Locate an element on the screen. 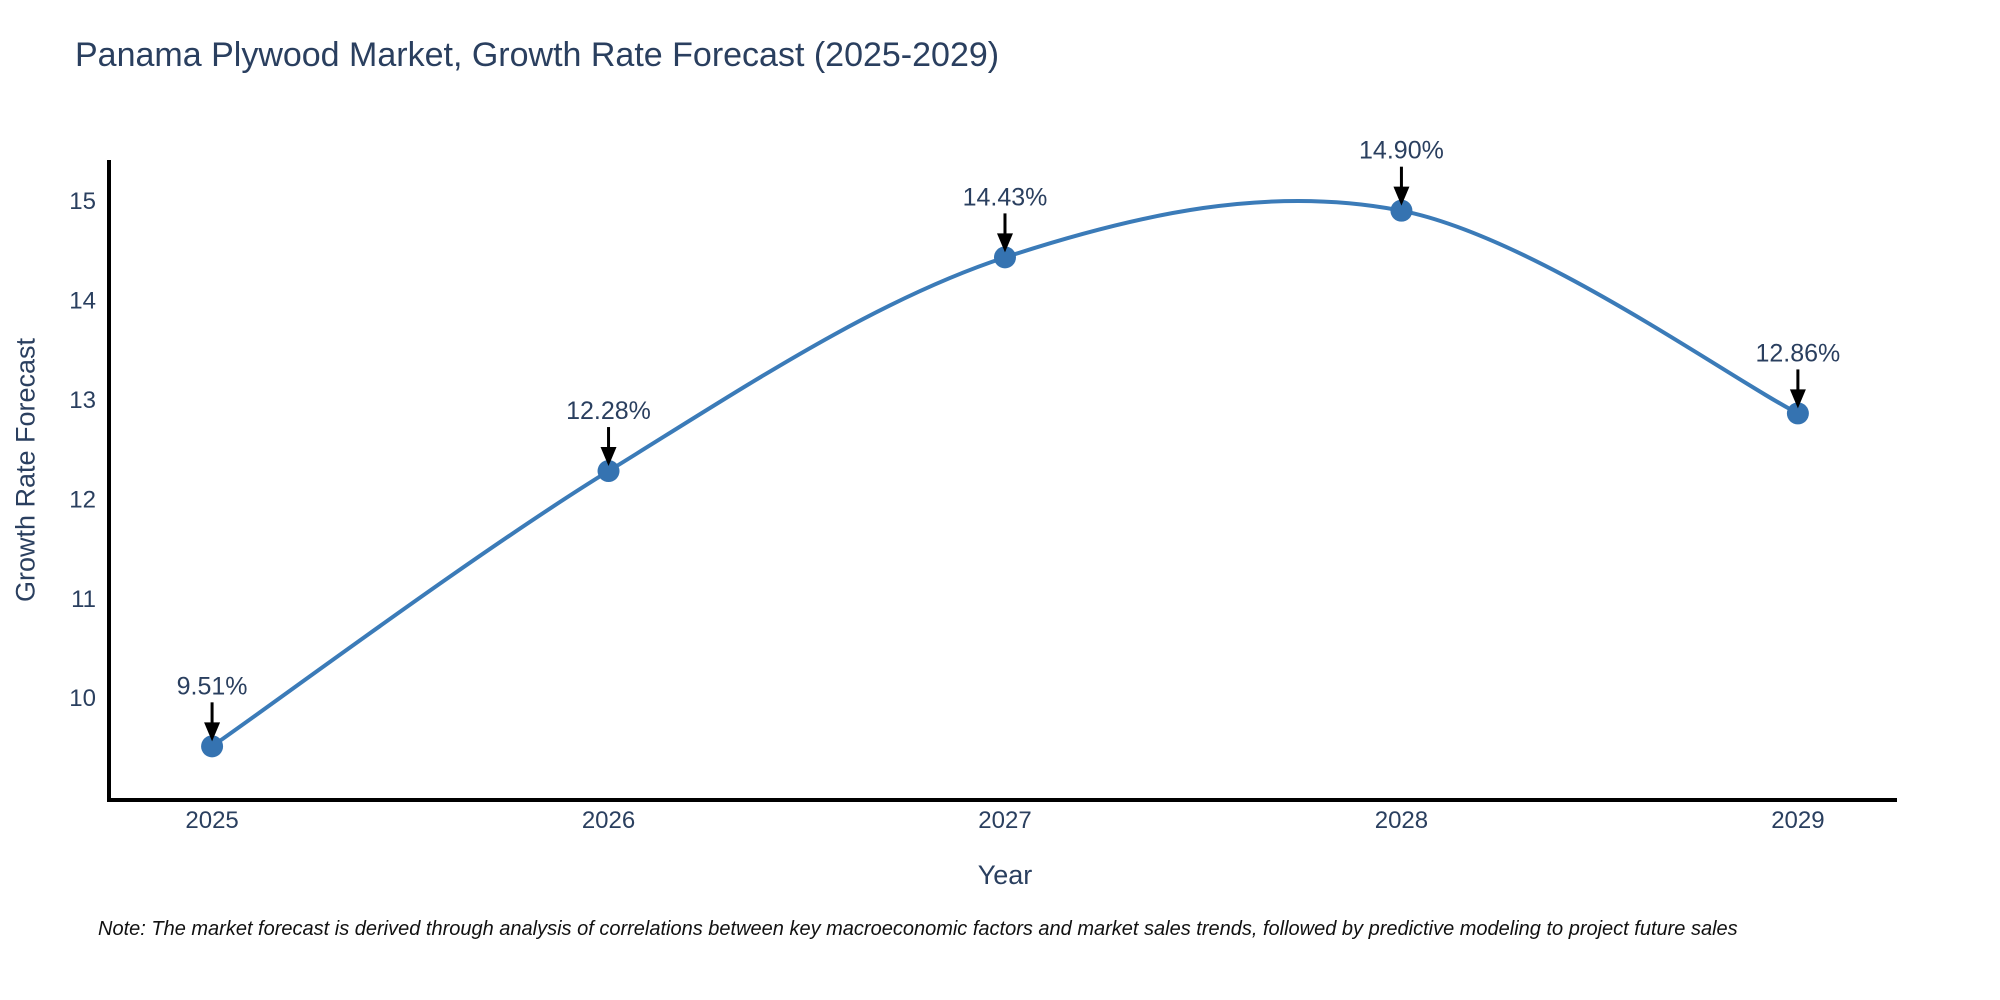 This screenshot has height=1000, width=2000. y-tick-label: 12 is located at coordinates (82, 499).